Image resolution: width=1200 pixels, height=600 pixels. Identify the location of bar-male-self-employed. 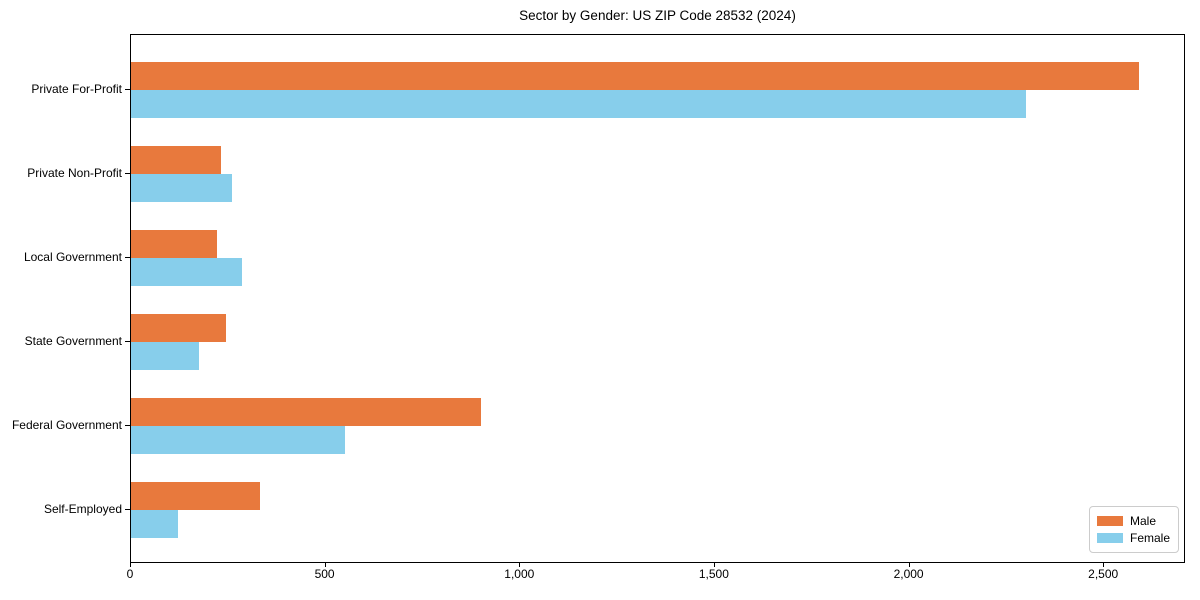
(195, 495).